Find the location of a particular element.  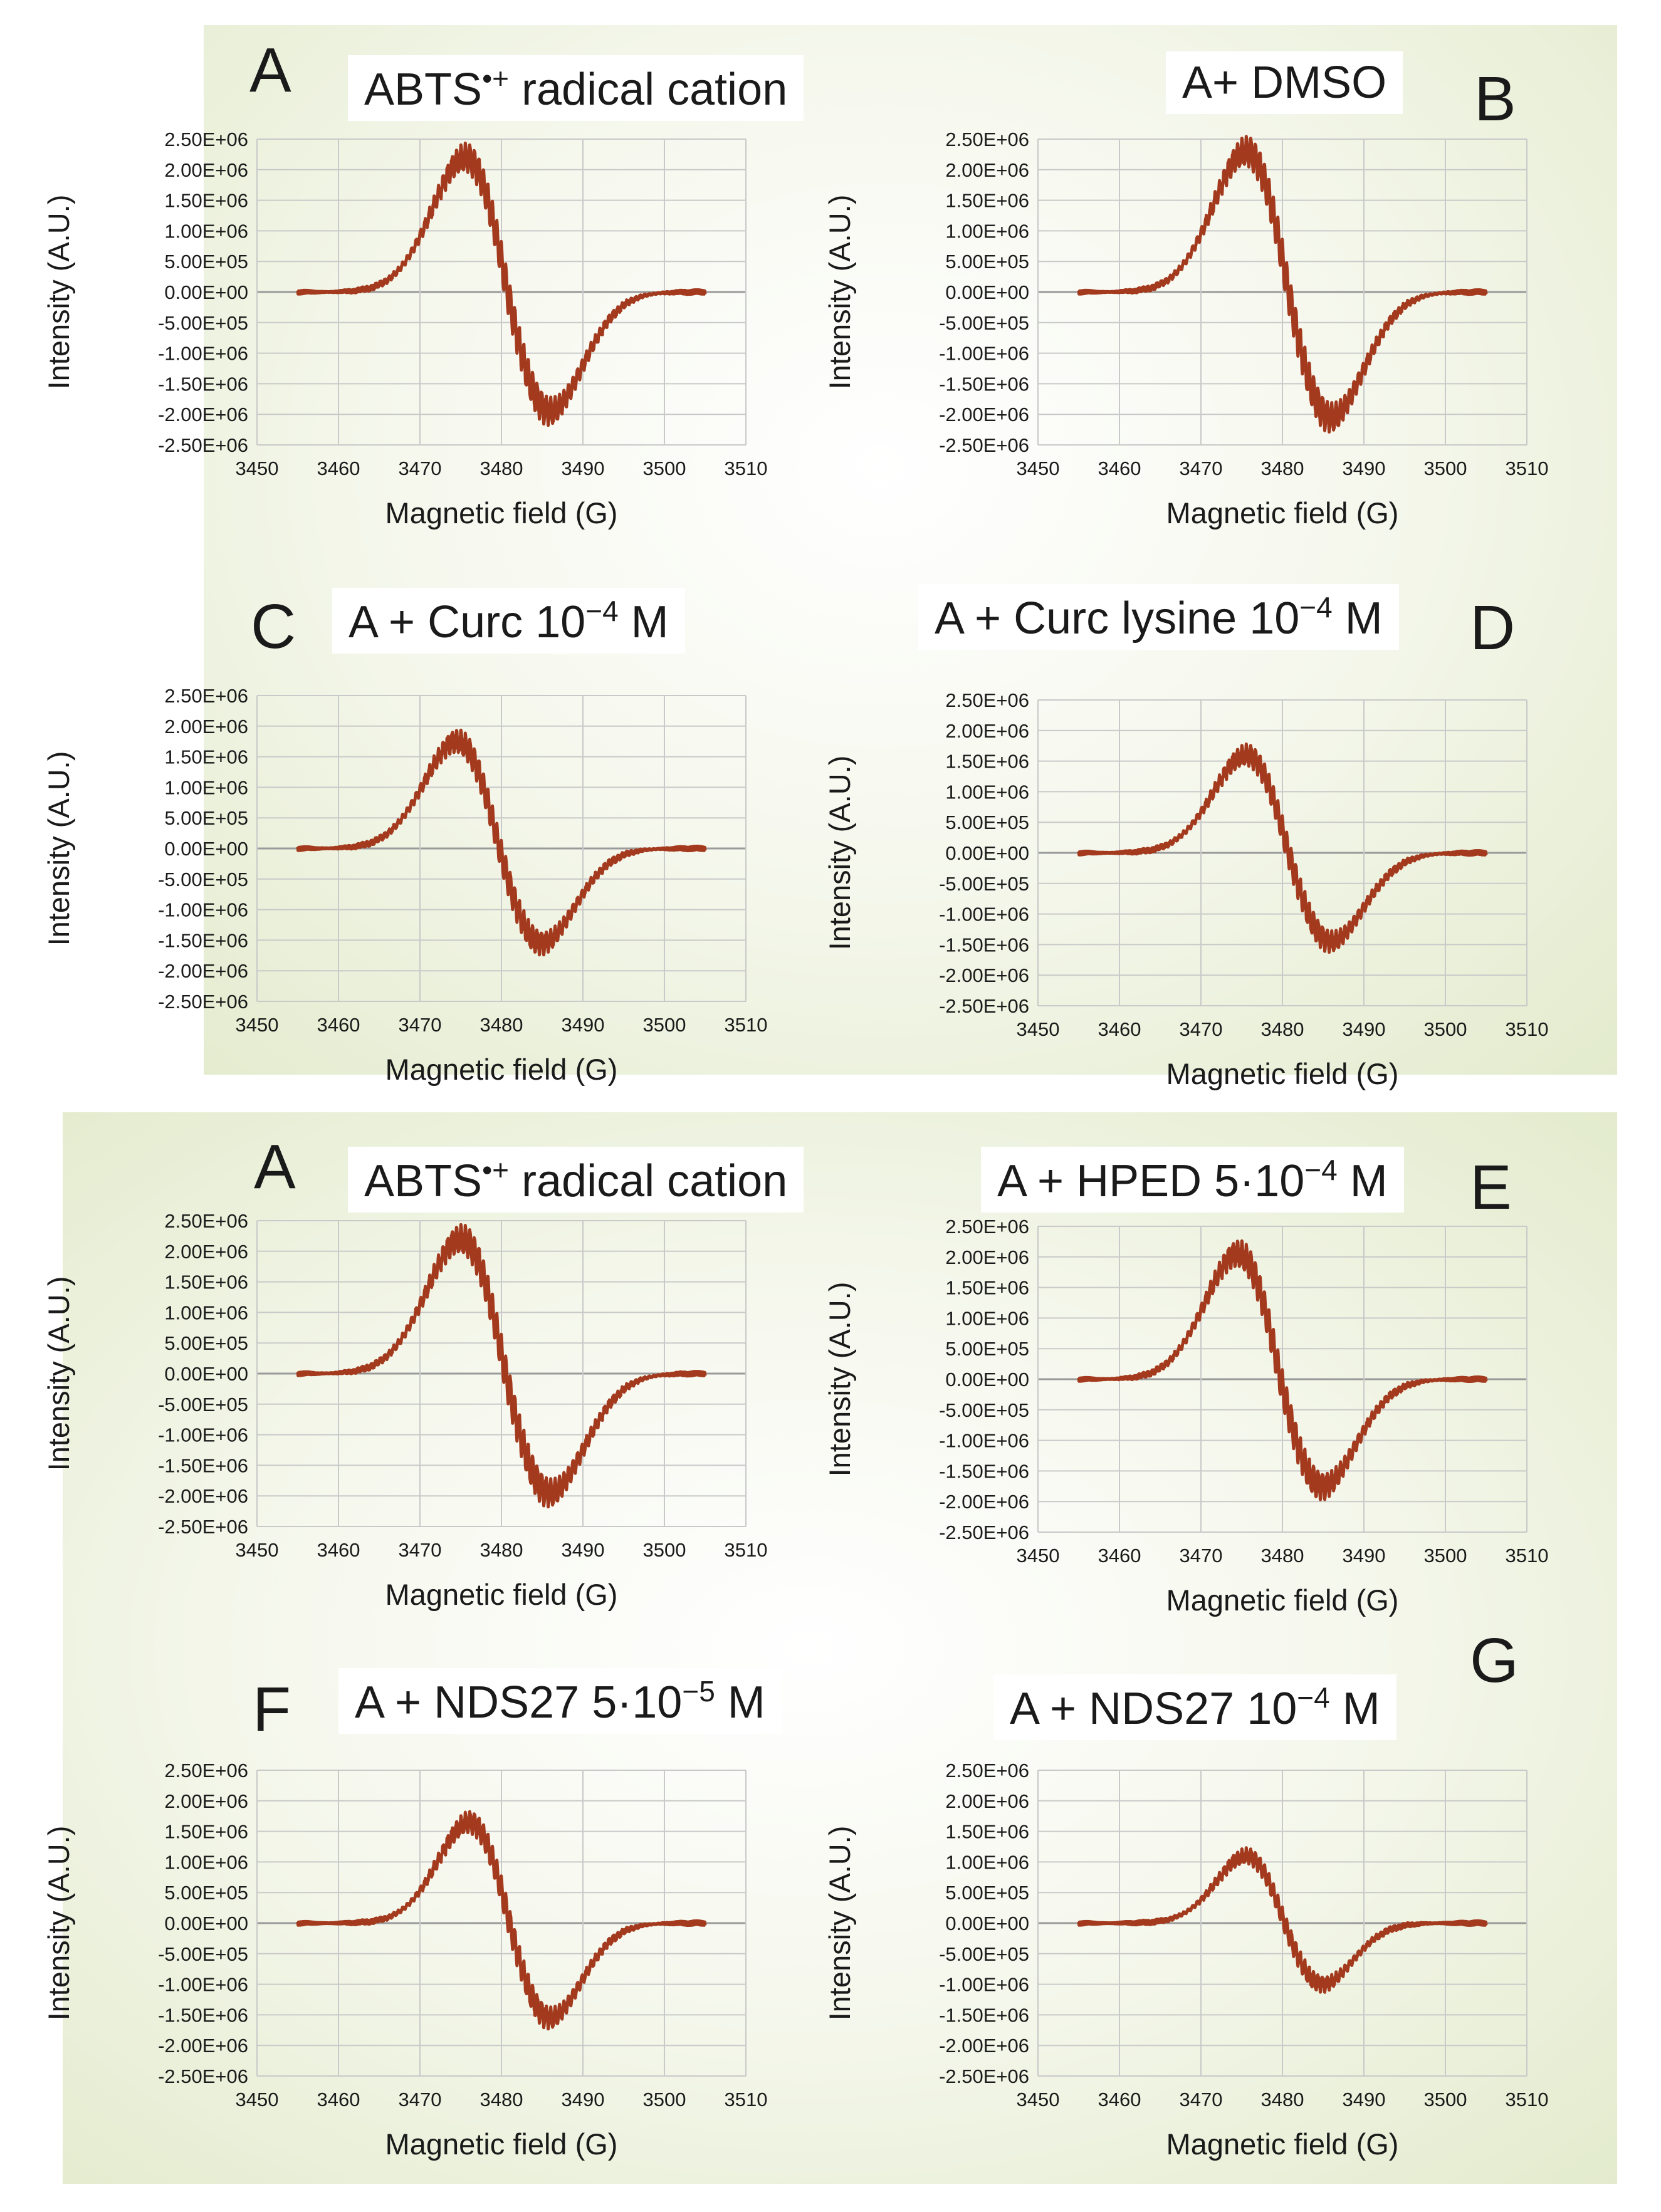

chart-title: A + NDS27 10−4 M is located at coordinates (1194, 1707).